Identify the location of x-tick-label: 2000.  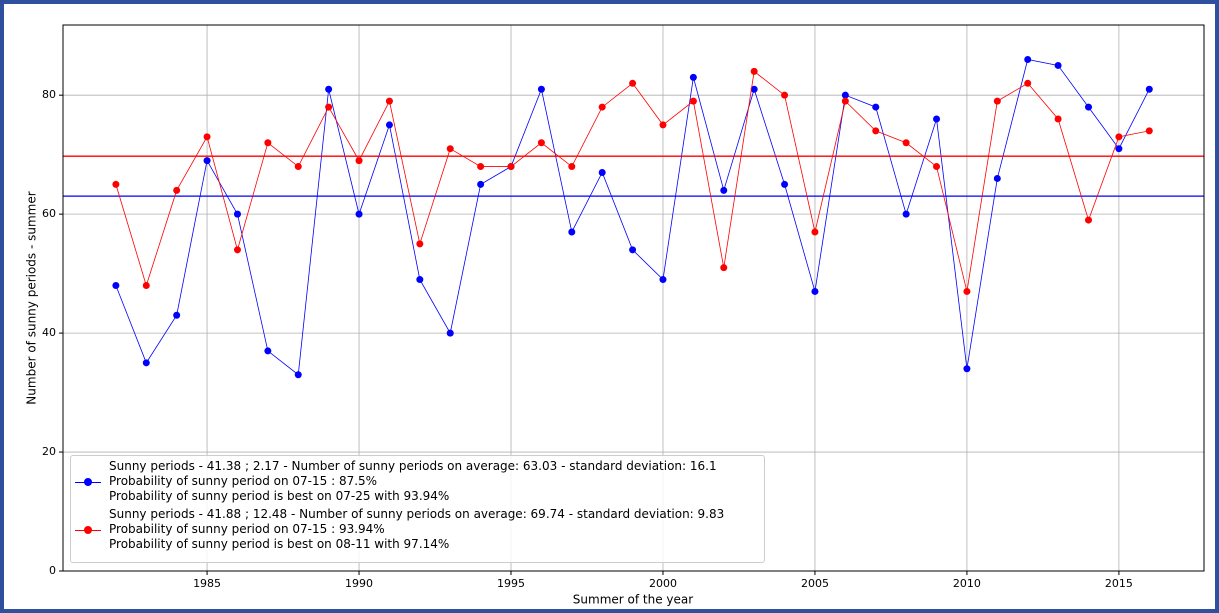
(663, 583).